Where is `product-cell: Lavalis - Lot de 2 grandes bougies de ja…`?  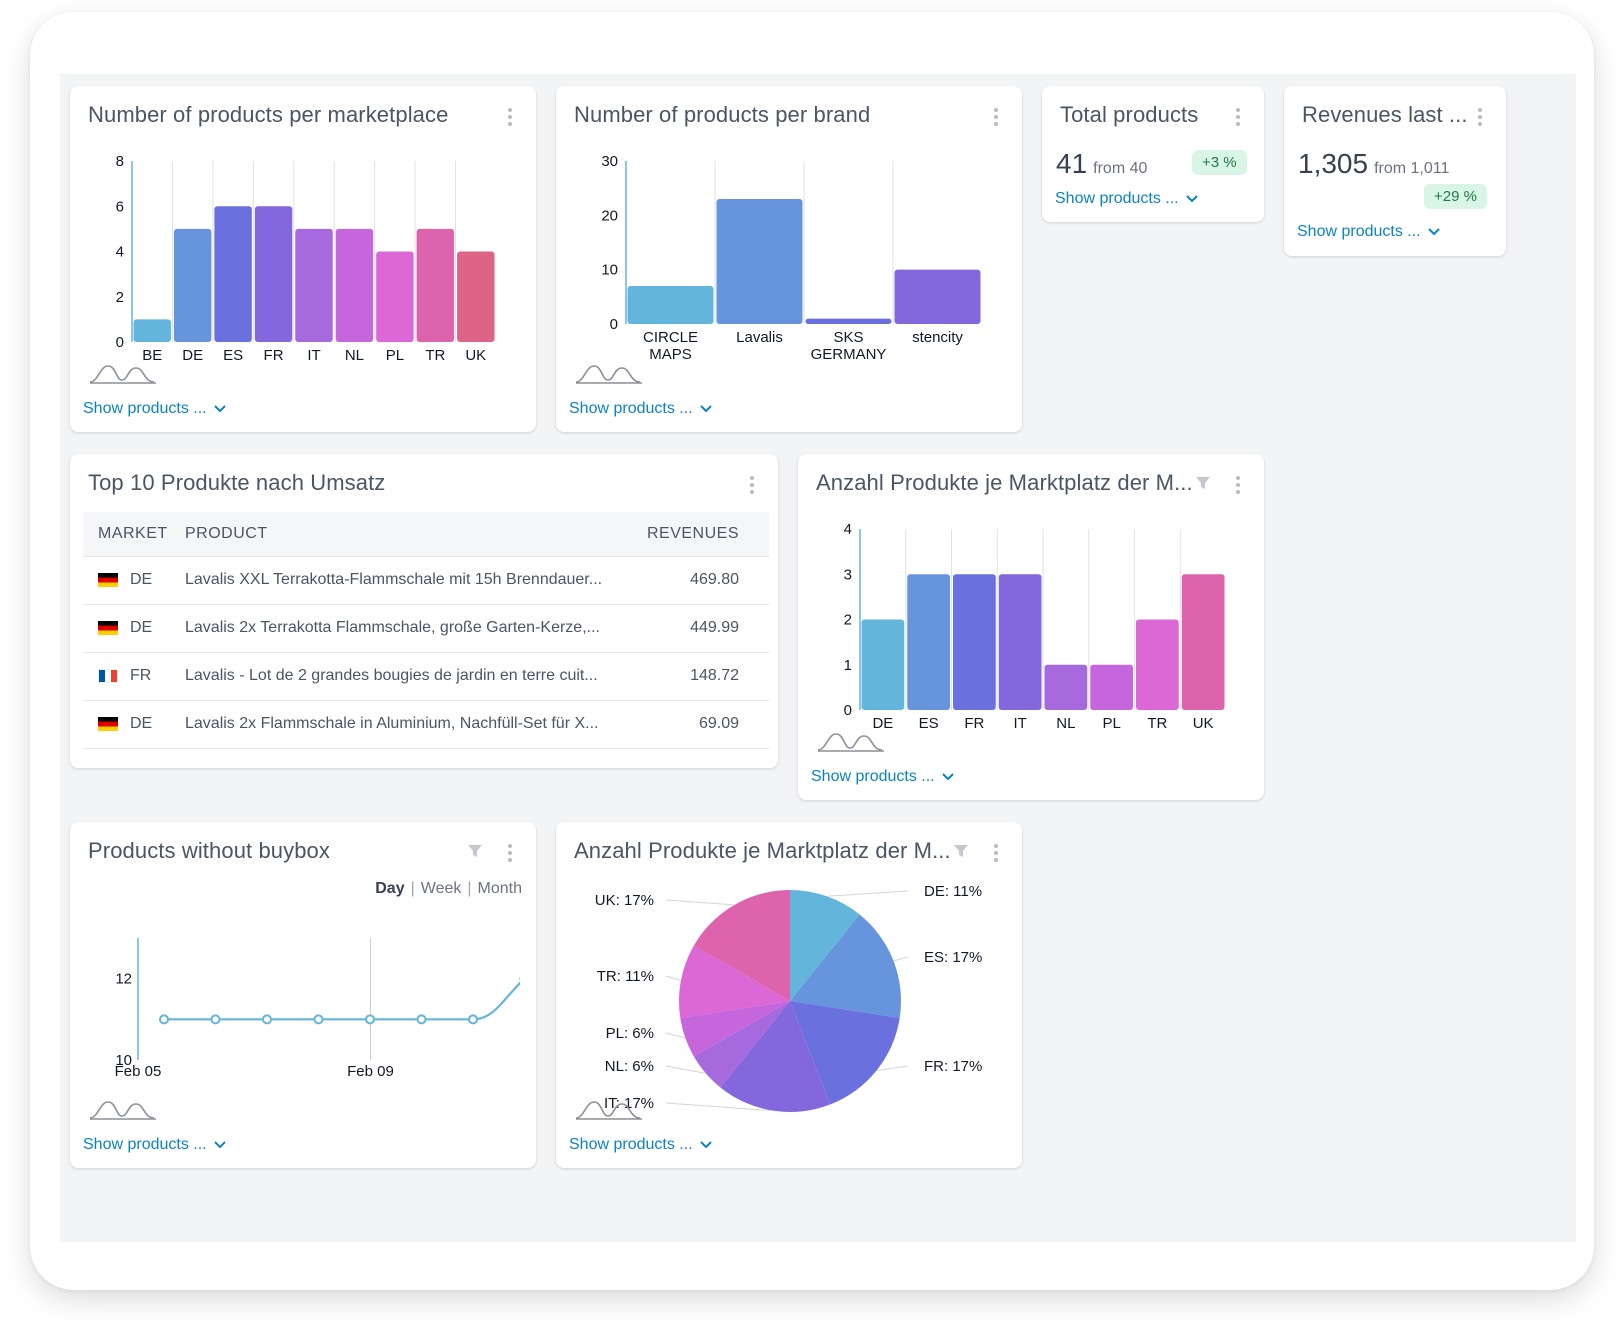
product-cell: Lavalis - Lot de 2 grandes bougies de ja… is located at coordinates (405, 675).